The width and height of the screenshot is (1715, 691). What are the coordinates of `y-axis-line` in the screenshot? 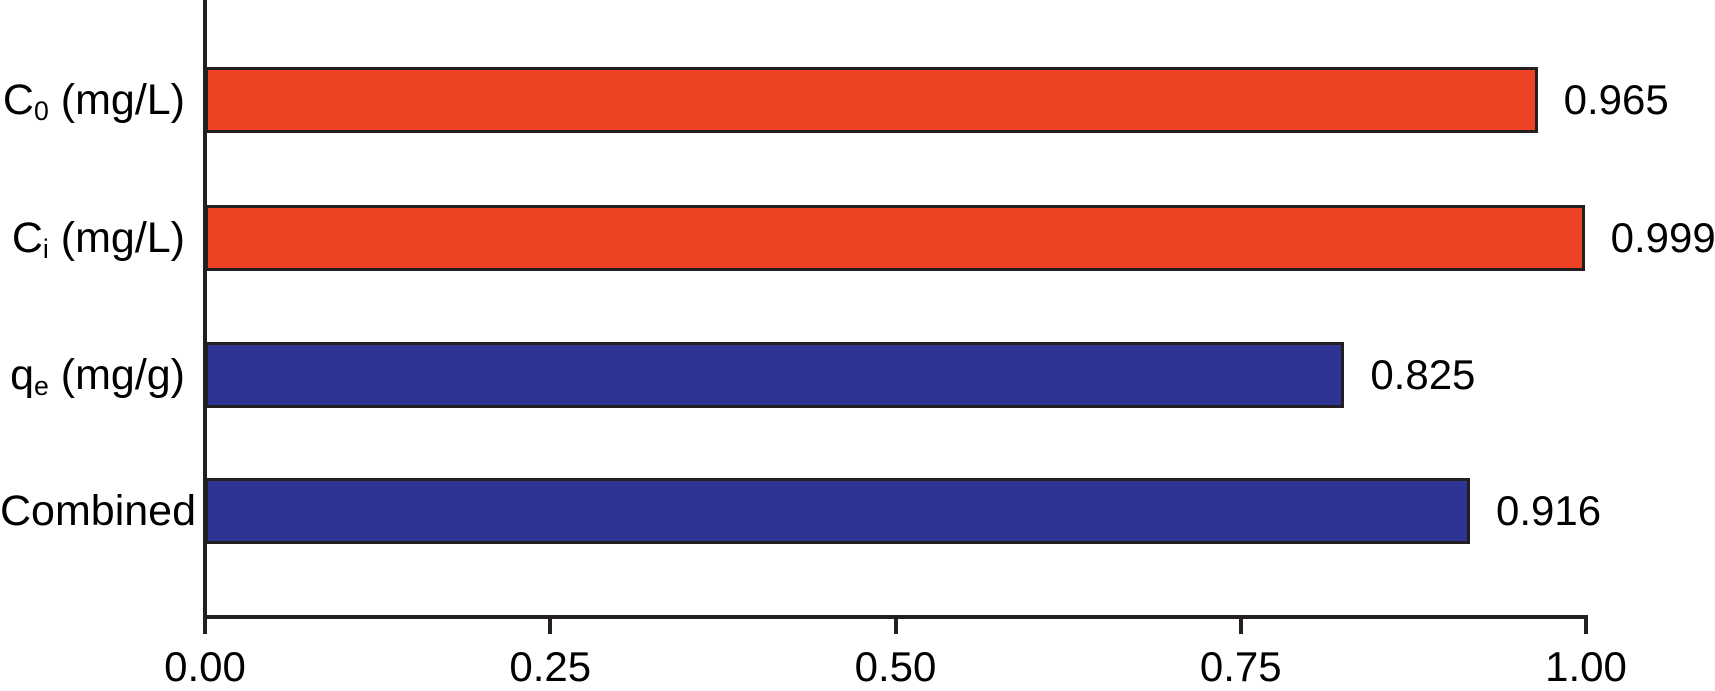 It's located at (205, 309).